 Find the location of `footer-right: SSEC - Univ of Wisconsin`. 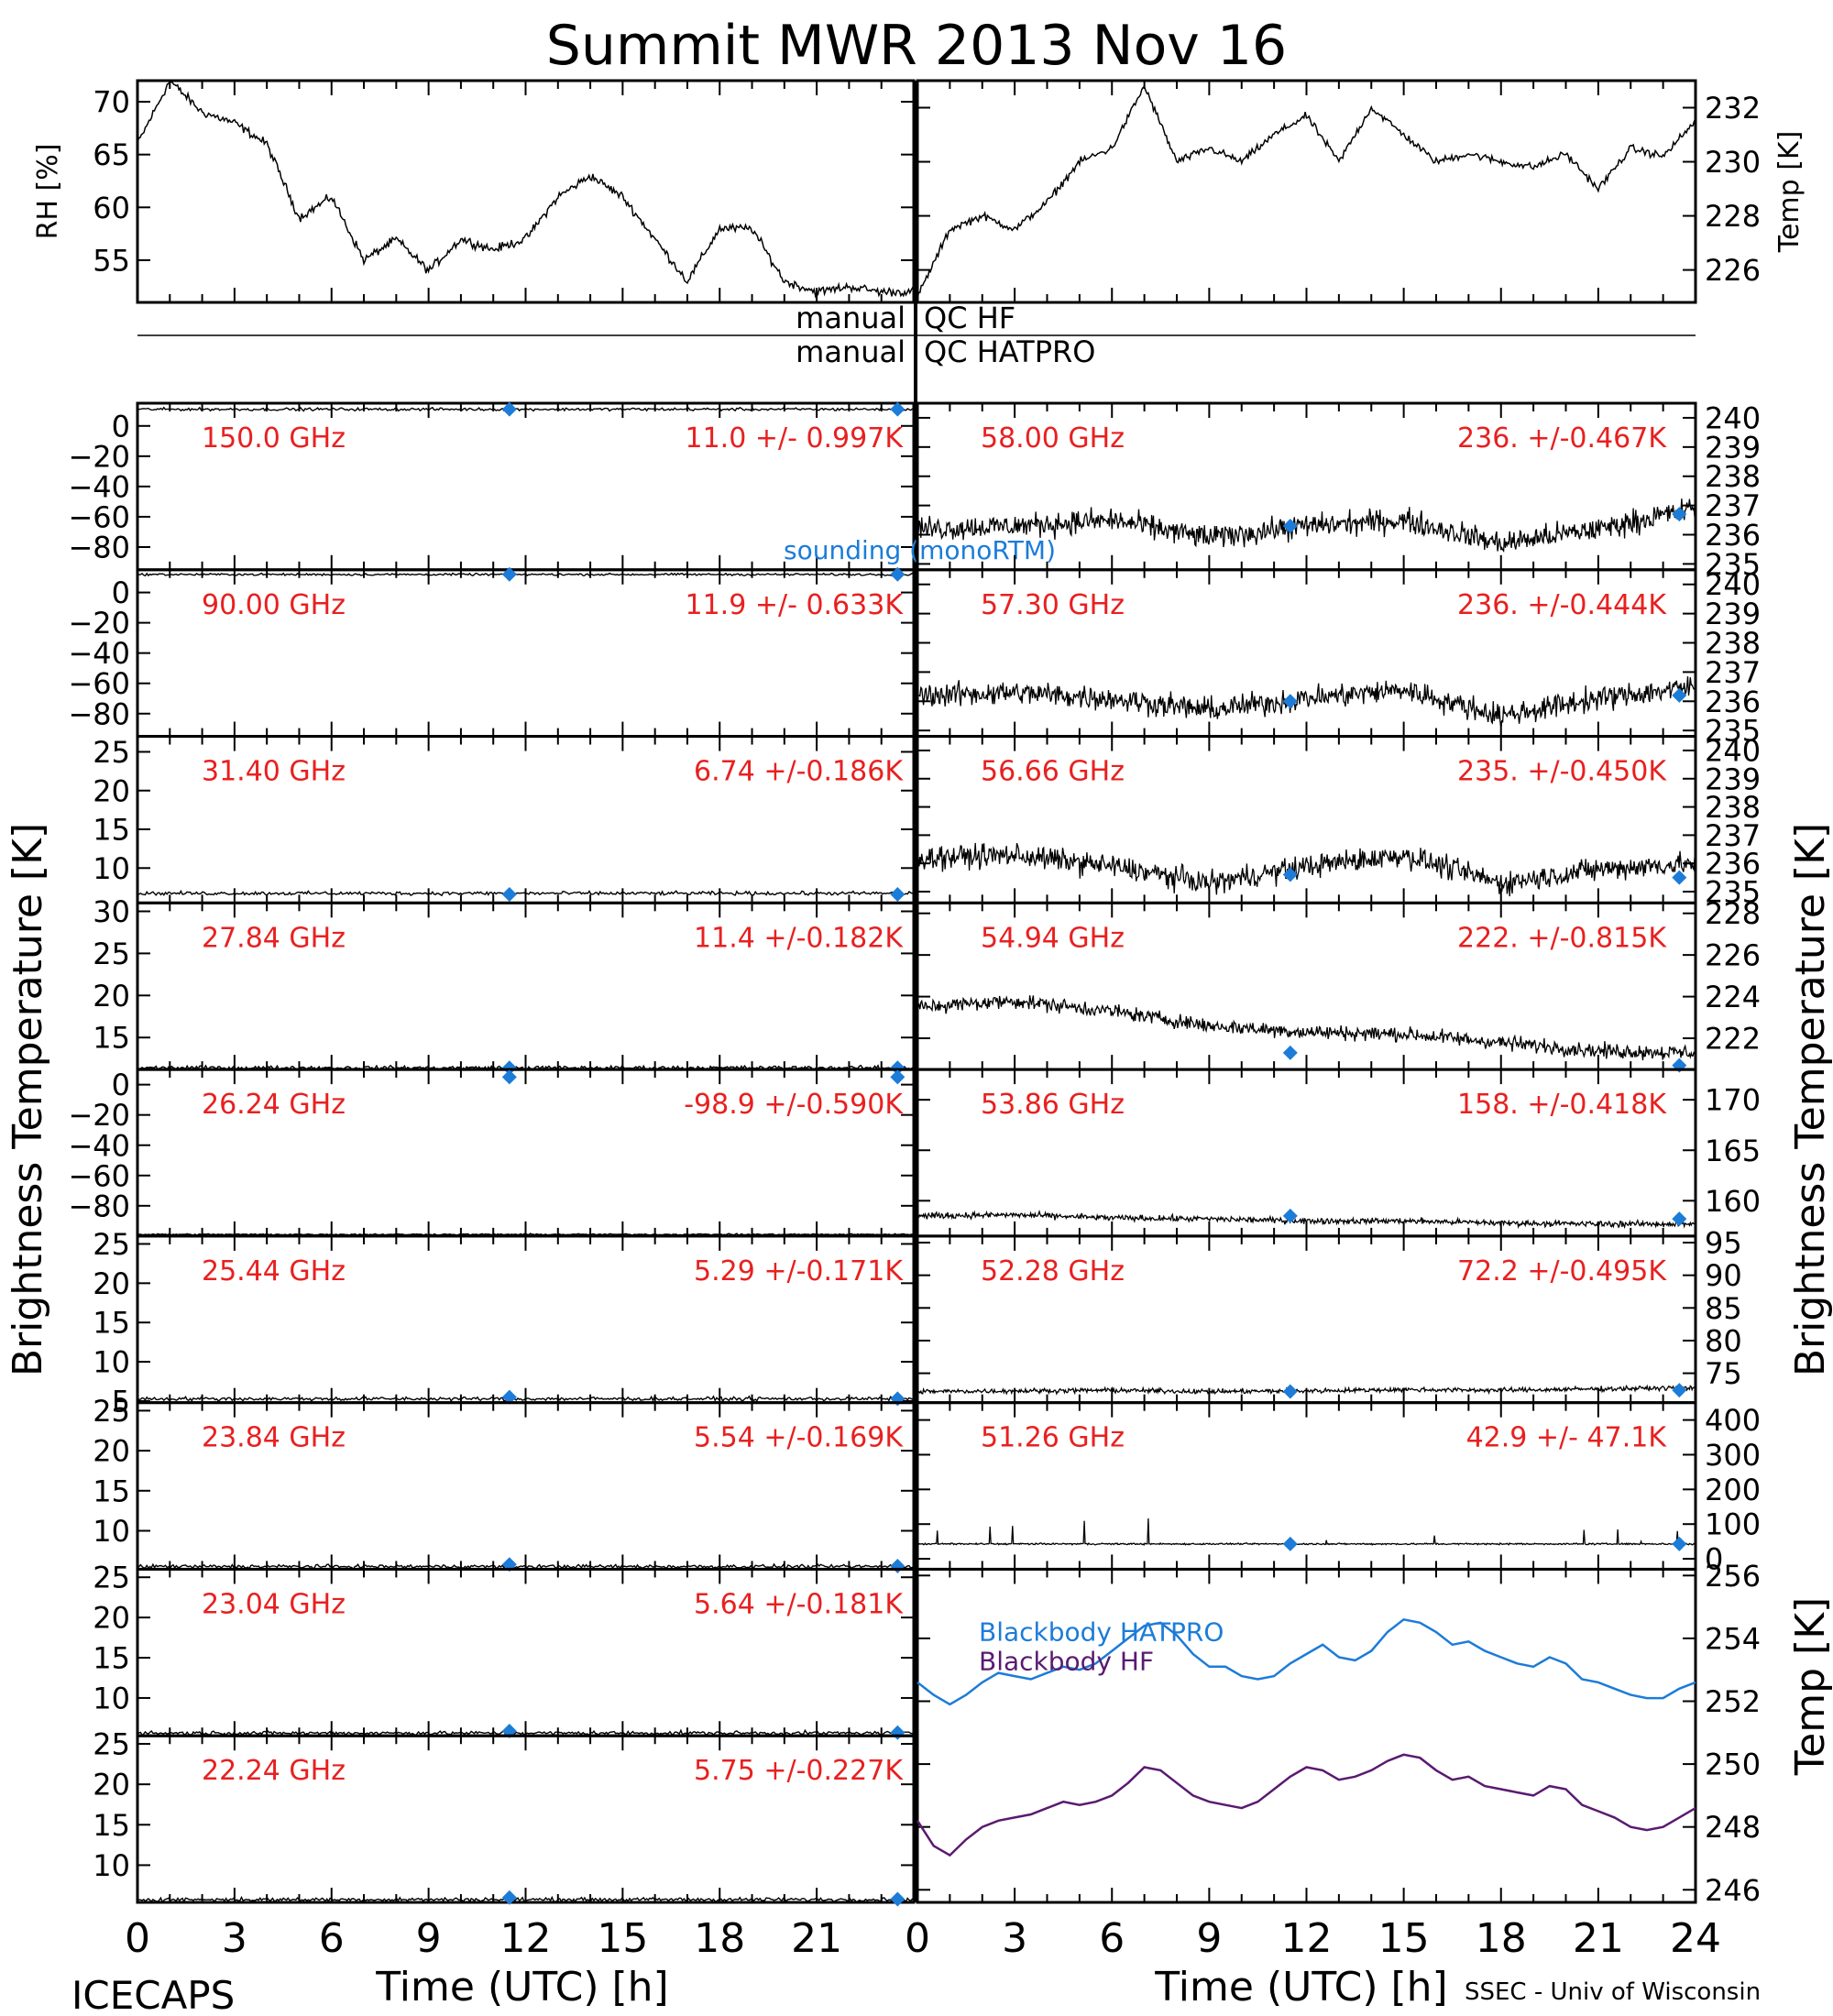

footer-right: SSEC - Univ of Wisconsin is located at coordinates (1613, 1992).